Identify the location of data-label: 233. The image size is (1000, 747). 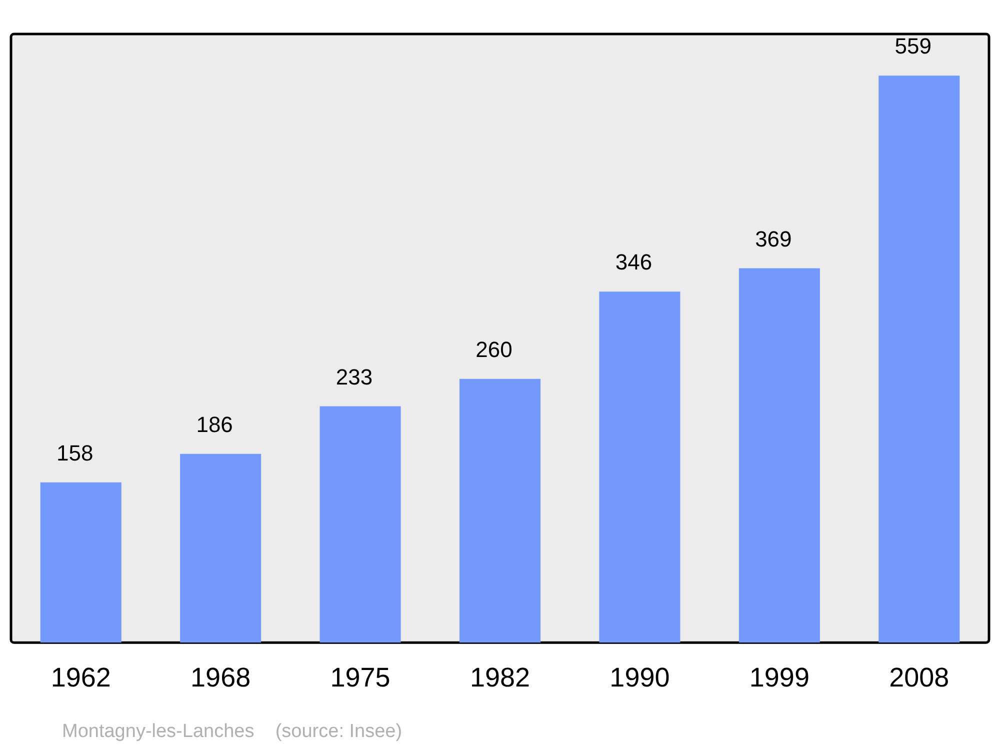
(354, 377).